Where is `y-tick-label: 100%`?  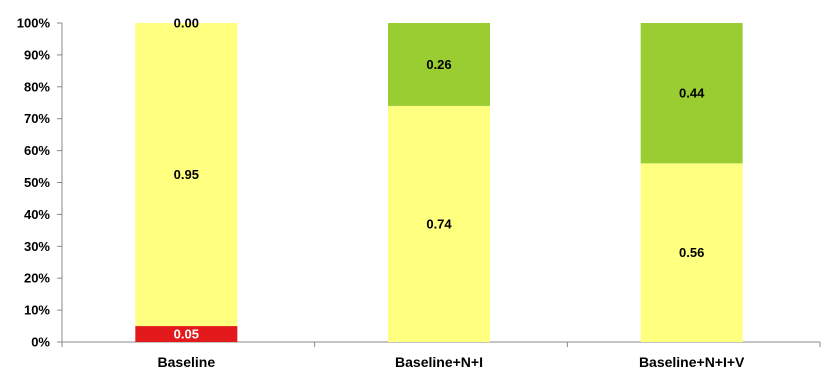 y-tick-label: 100% is located at coordinates (34, 23).